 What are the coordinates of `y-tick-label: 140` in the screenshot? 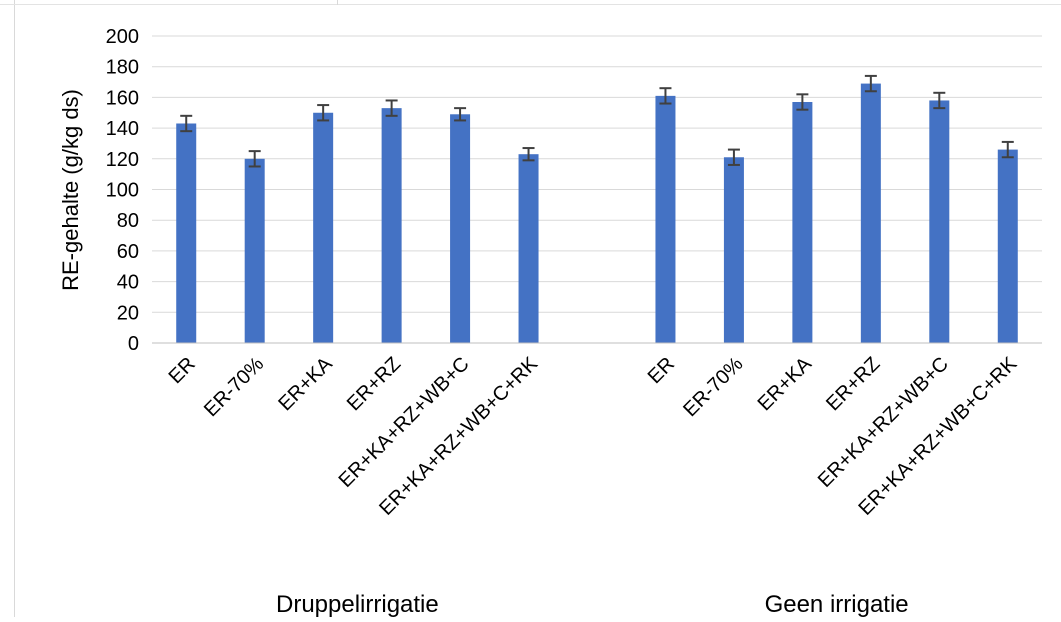 It's located at (122, 129).